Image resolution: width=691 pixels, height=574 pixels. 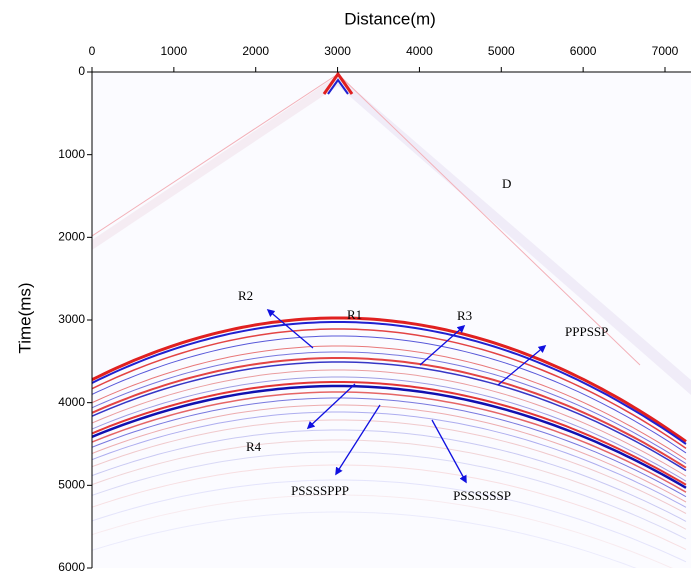 I want to click on y-tick-label: 4000, so click(x=71, y=402).